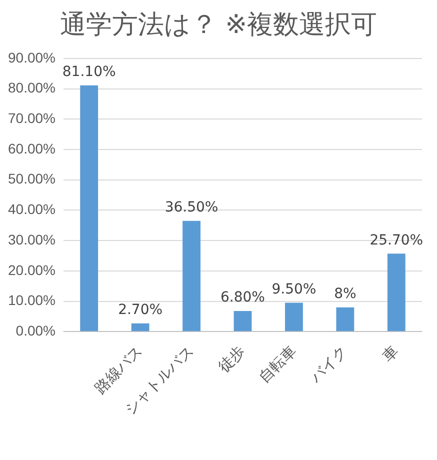 This screenshot has width=437, height=460. What do you see at coordinates (294, 289) in the screenshot?
I see `data-label: 9.50%` at bounding box center [294, 289].